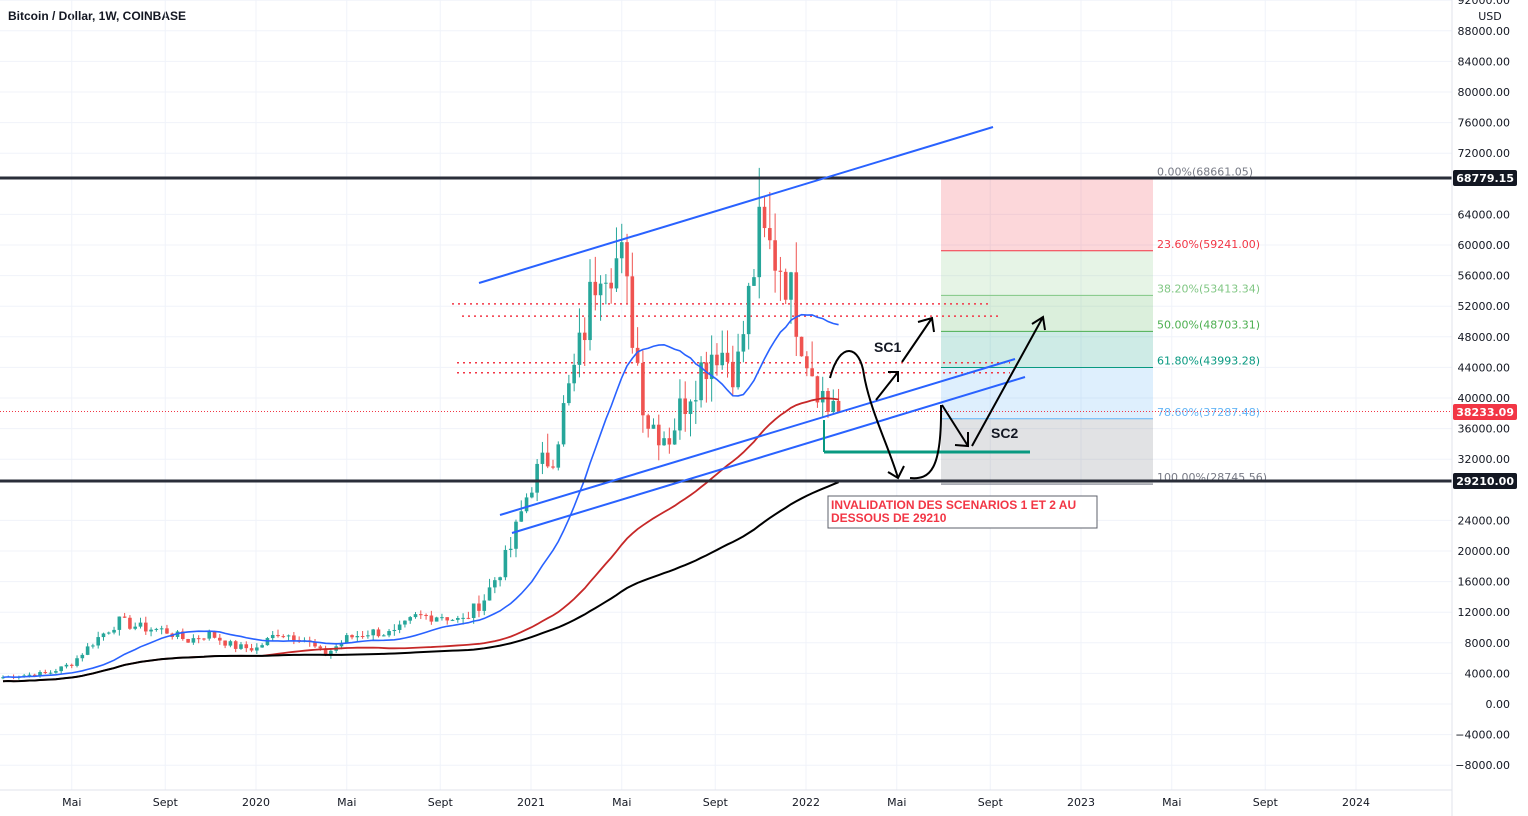  Describe the element at coordinates (1205, 172) in the screenshot. I see `fib-level-label: 0.00%(68661.05)` at that location.